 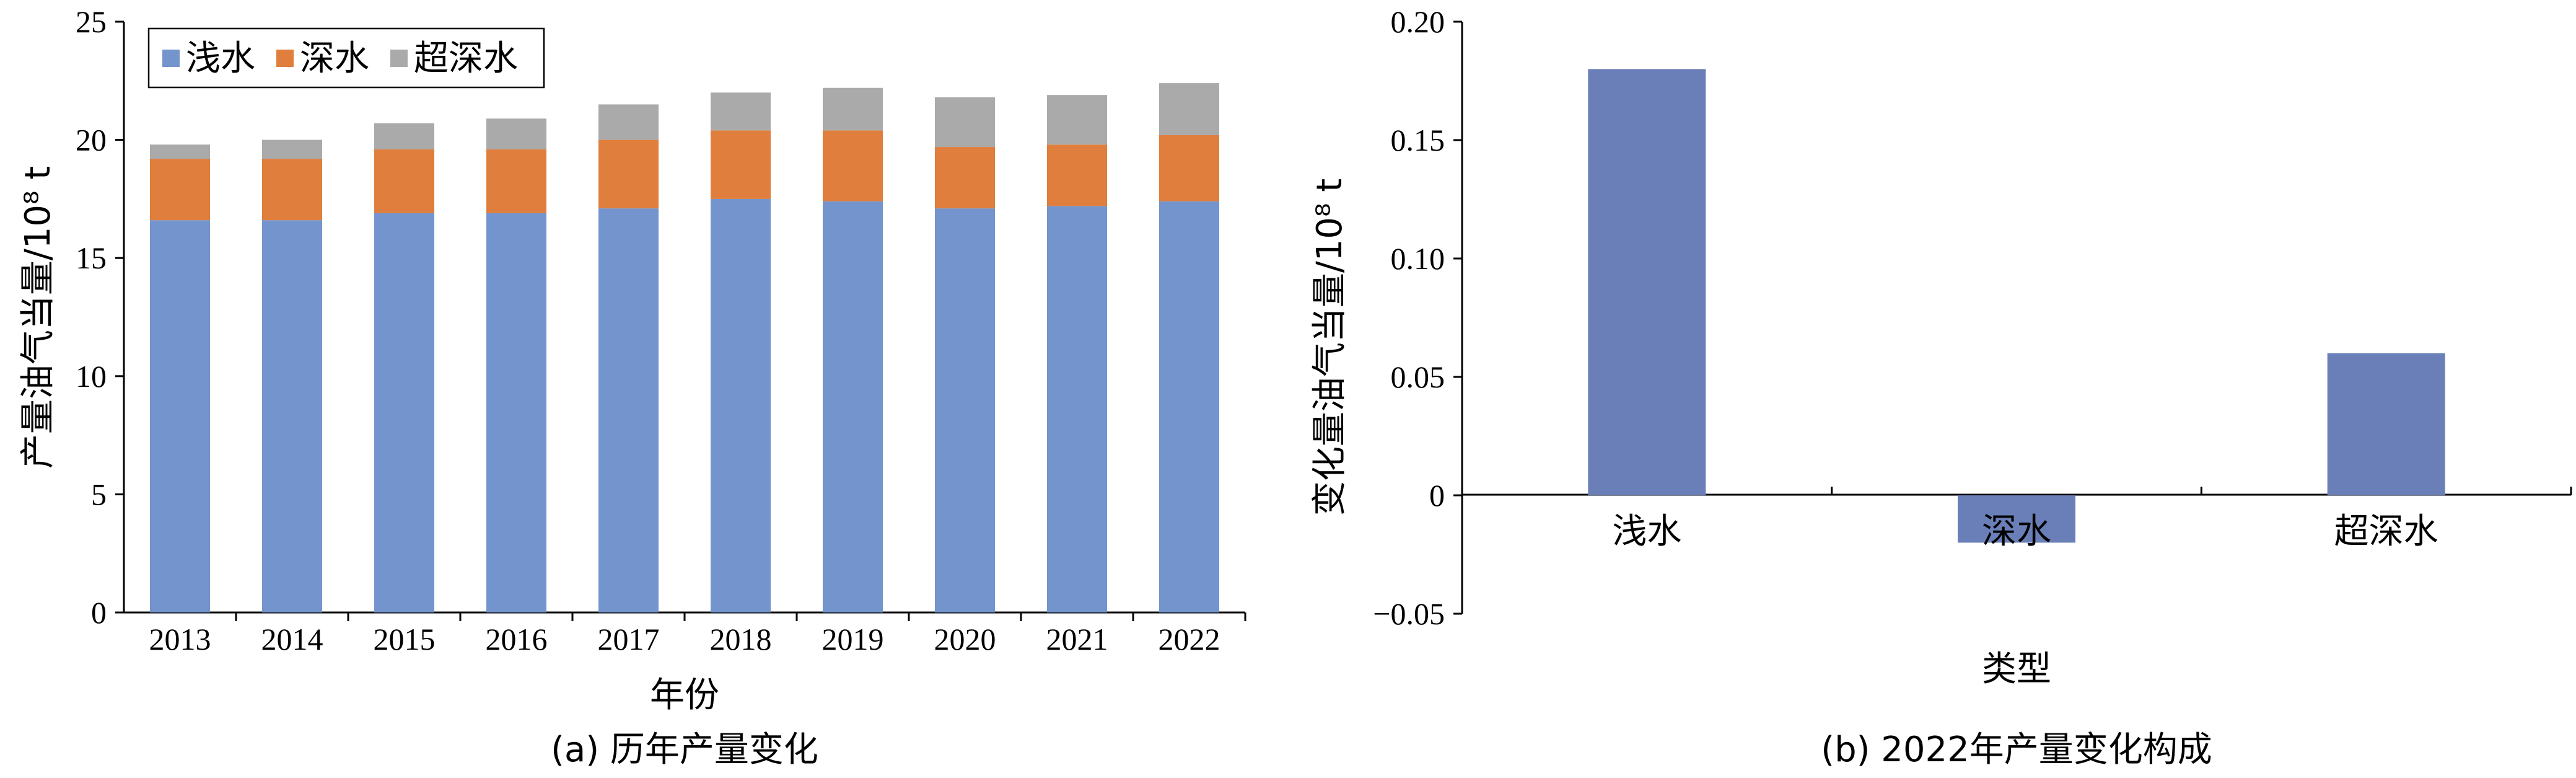 I want to click on legend-swatch-ultra-deep, so click(x=399, y=58).